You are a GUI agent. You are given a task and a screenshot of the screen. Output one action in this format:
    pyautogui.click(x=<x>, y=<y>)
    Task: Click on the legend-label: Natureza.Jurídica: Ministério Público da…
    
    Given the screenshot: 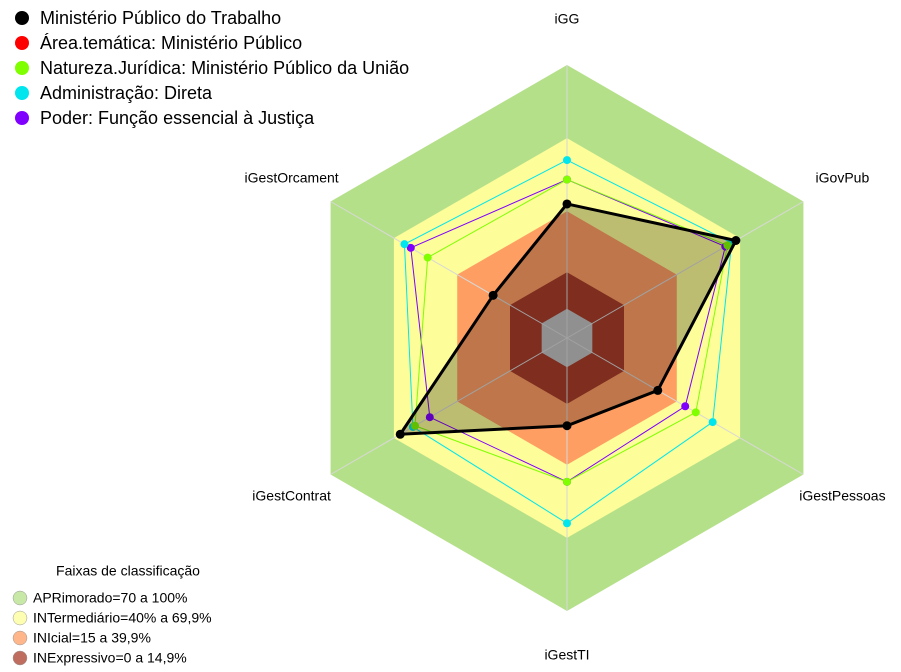 What is the action you would take?
    pyautogui.click(x=224, y=68)
    